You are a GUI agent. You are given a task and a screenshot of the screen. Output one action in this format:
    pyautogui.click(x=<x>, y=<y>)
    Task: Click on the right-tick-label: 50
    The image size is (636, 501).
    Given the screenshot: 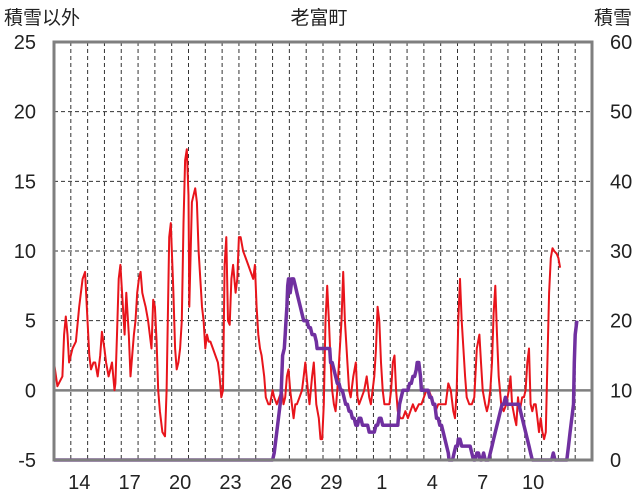 What is the action you would take?
    pyautogui.click(x=621, y=113)
    